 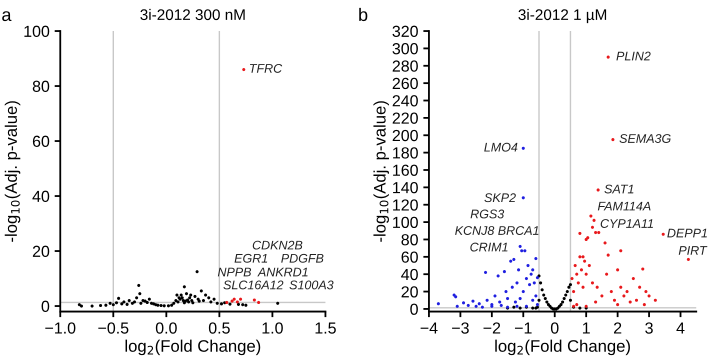 I want to click on x-tick-label: 0.0, so click(x=166, y=328).